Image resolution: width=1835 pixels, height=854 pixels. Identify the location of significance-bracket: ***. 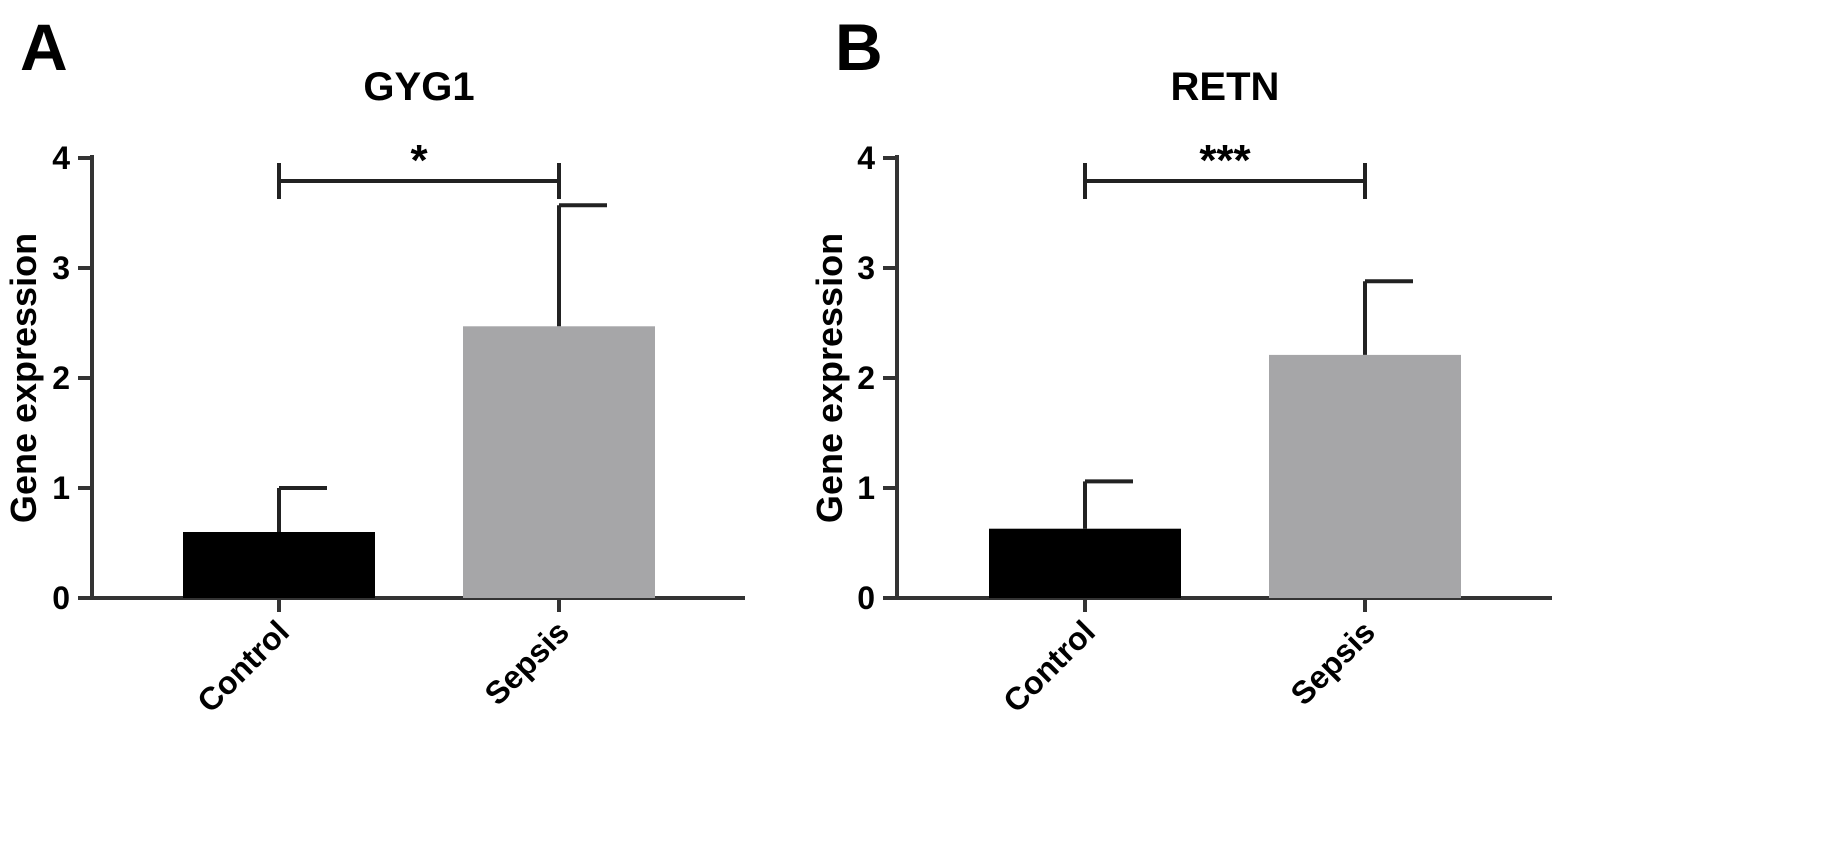
(1225, 167).